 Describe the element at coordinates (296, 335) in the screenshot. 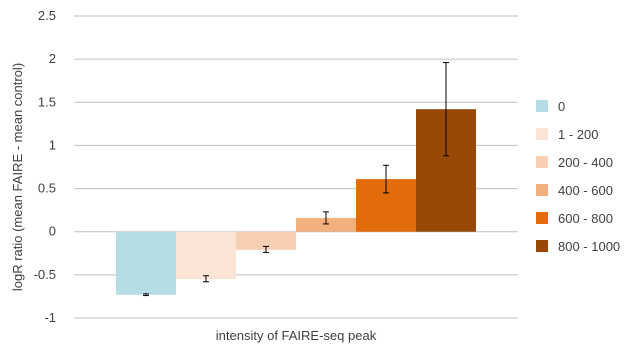

I see `x-axis-title: intensity of FAIRE-seq peak` at that location.